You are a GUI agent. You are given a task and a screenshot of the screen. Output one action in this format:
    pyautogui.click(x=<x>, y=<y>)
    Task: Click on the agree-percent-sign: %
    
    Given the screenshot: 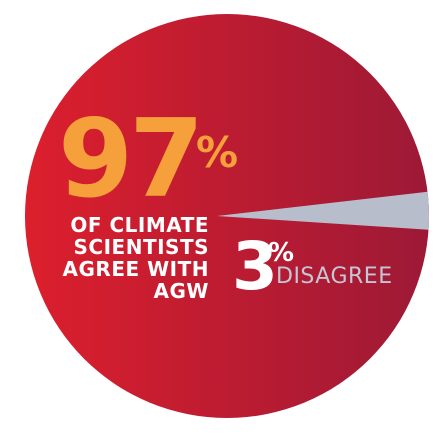 What is the action you would take?
    pyautogui.click(x=217, y=152)
    